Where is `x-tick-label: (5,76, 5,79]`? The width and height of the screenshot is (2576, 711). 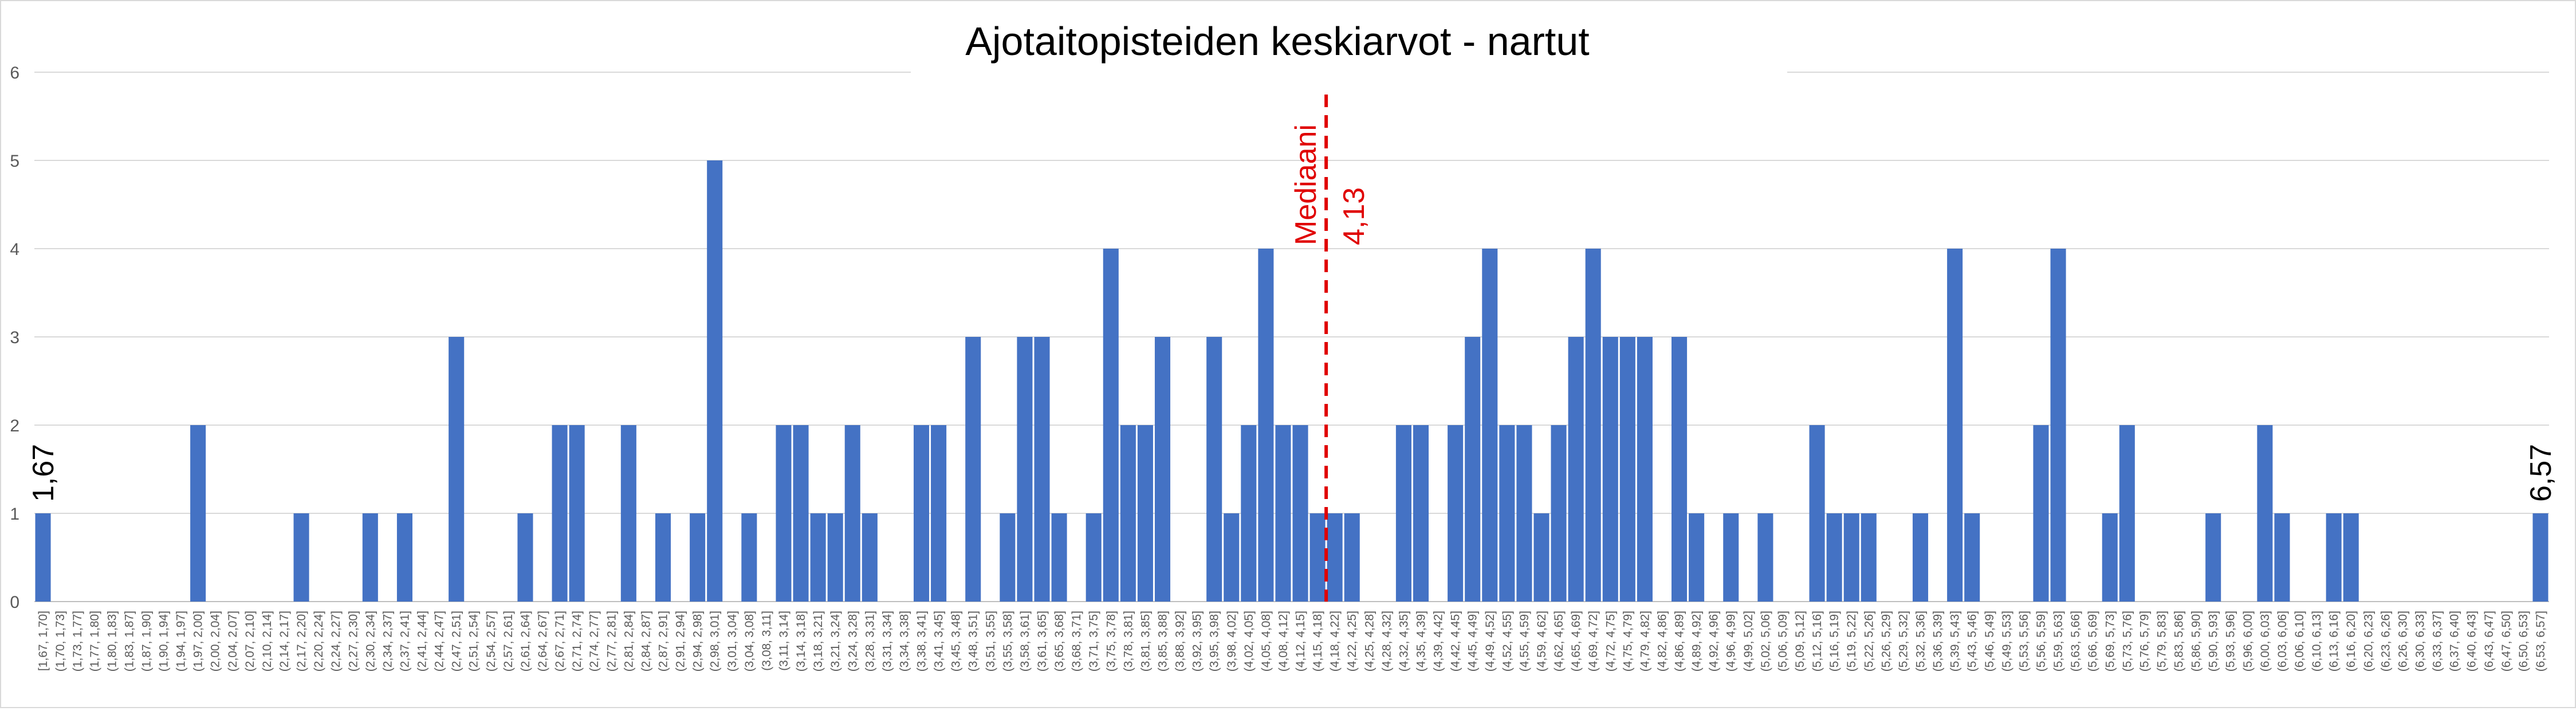
x-tick-label: (5,76, 5,79] is located at coordinates (2144, 641).